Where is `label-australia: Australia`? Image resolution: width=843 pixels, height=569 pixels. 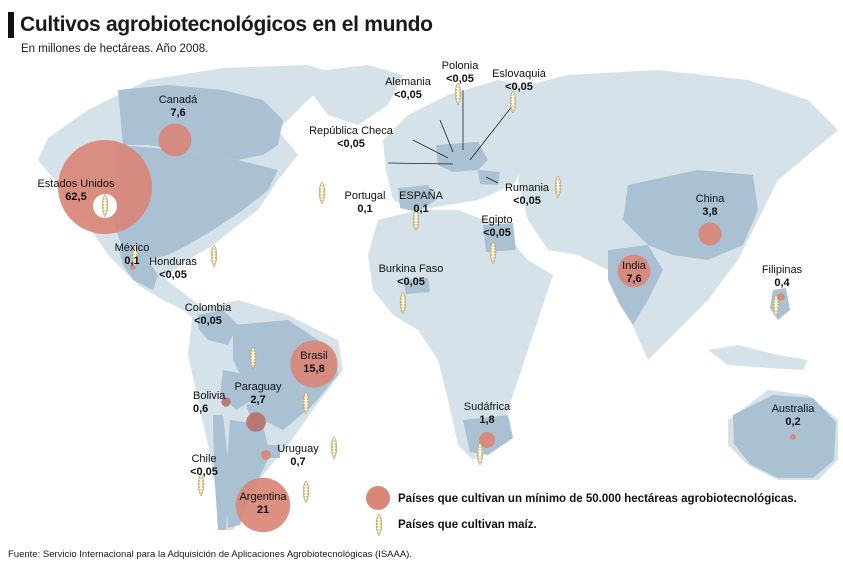 label-australia: Australia is located at coordinates (794, 409).